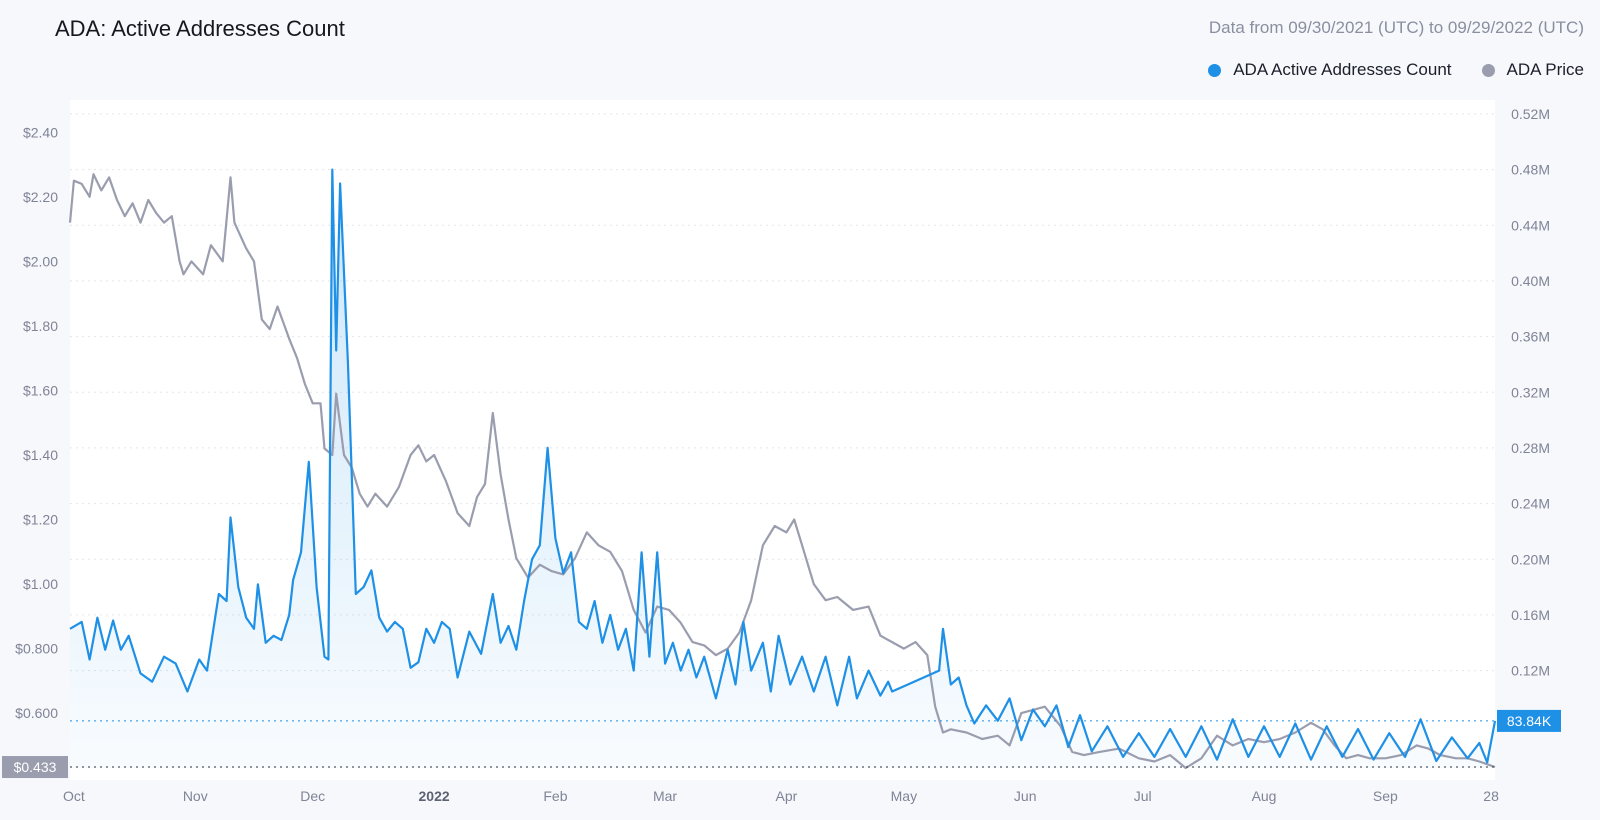 The width and height of the screenshot is (1600, 820). Describe the element at coordinates (1530, 671) in the screenshot. I see `right-axis-tick-label: 0.12M` at that location.